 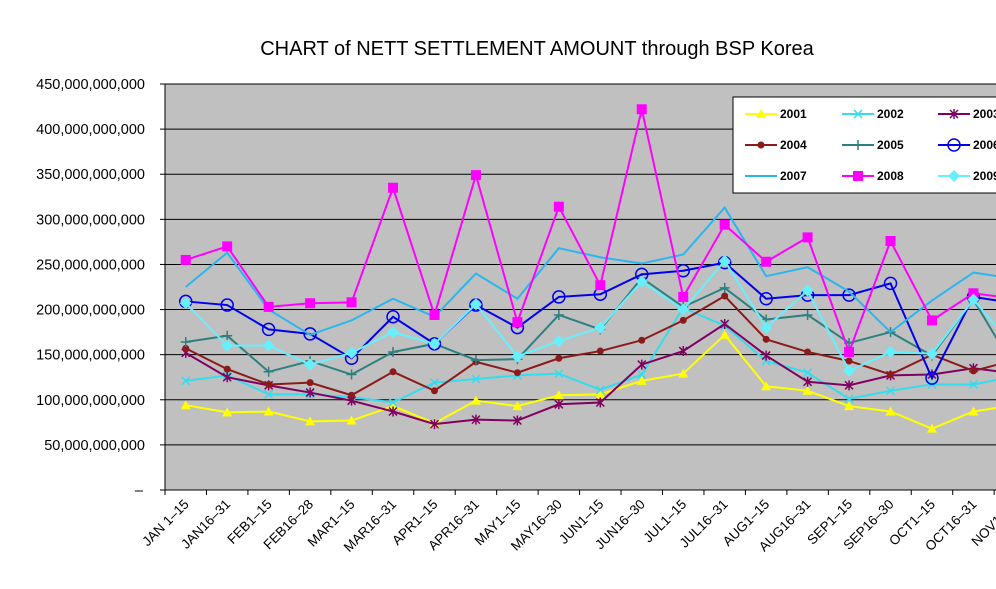 I want to click on legend-item-2001: 2001, so click(x=776, y=114).